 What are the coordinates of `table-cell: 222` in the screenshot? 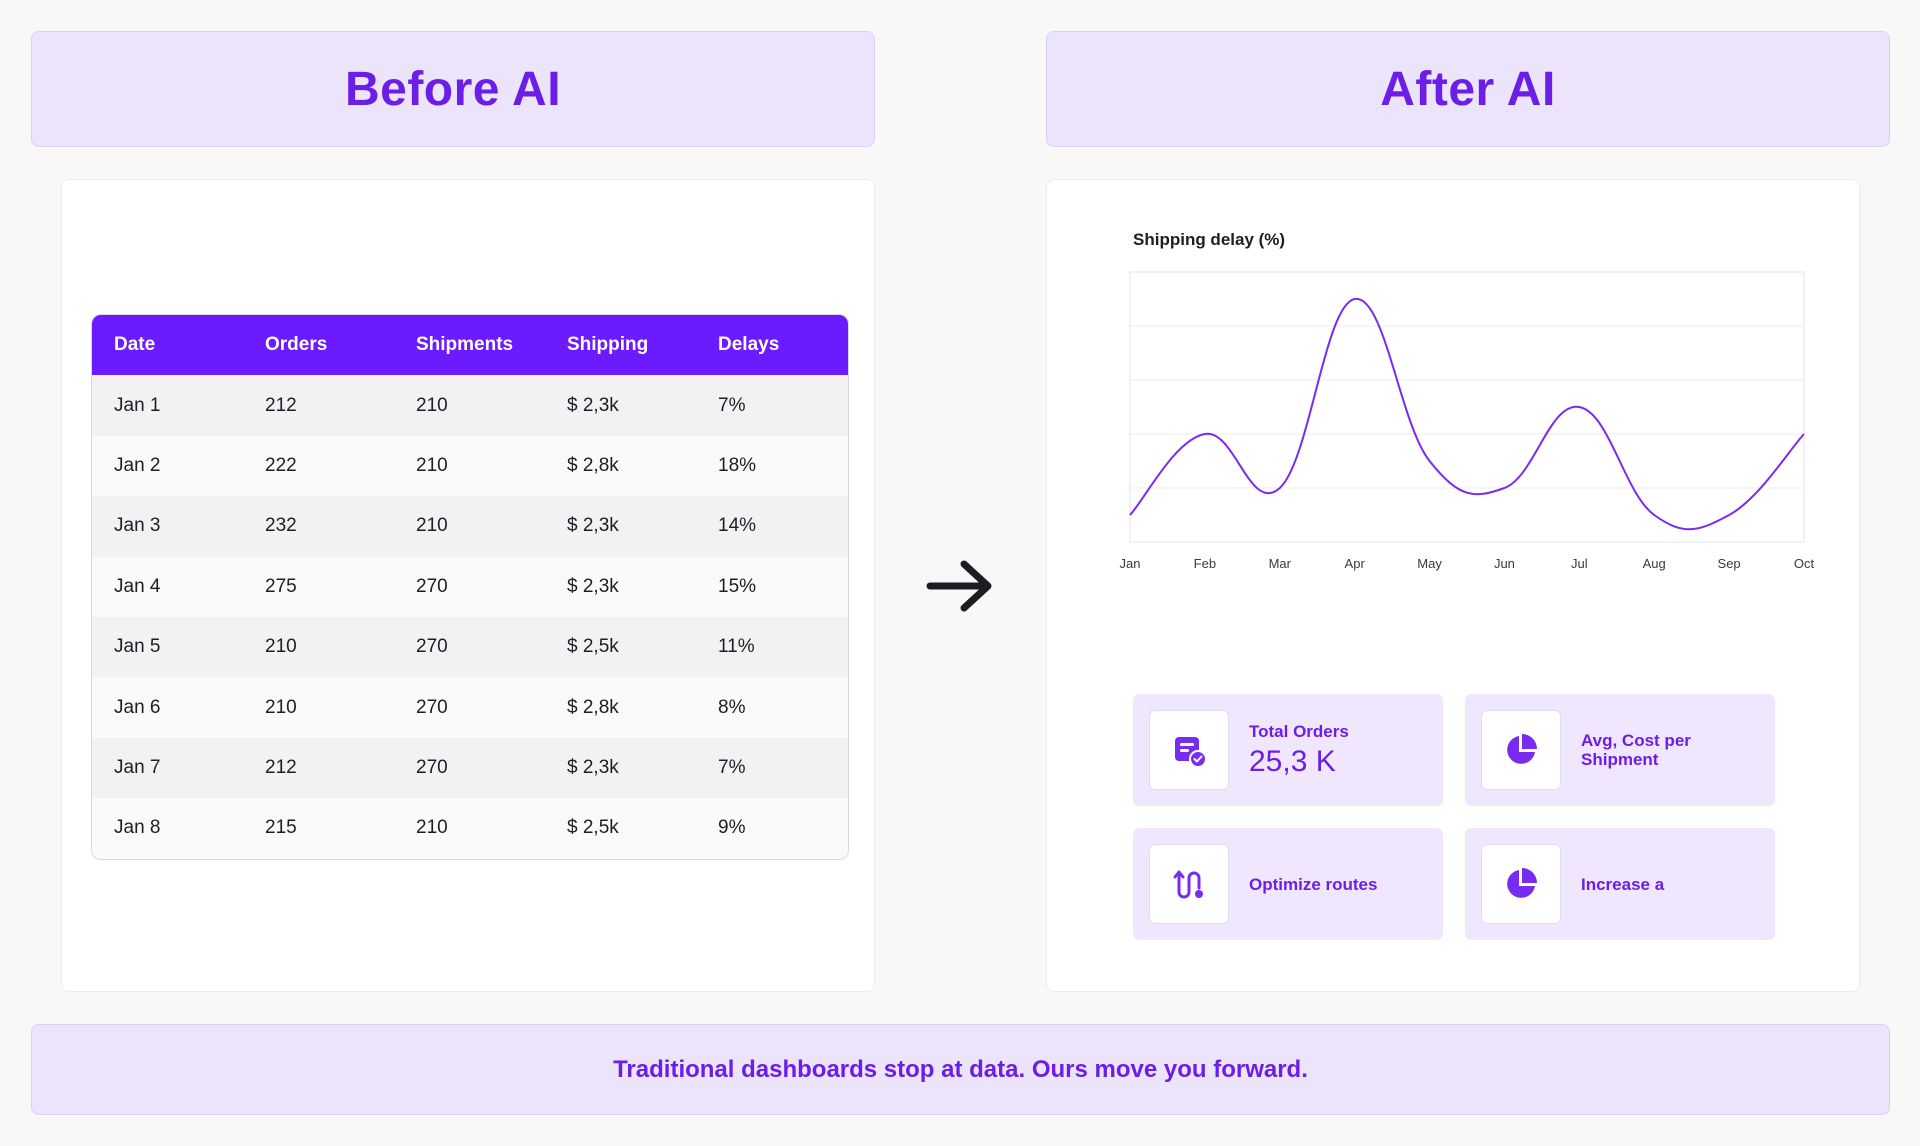 It's located at (281, 465).